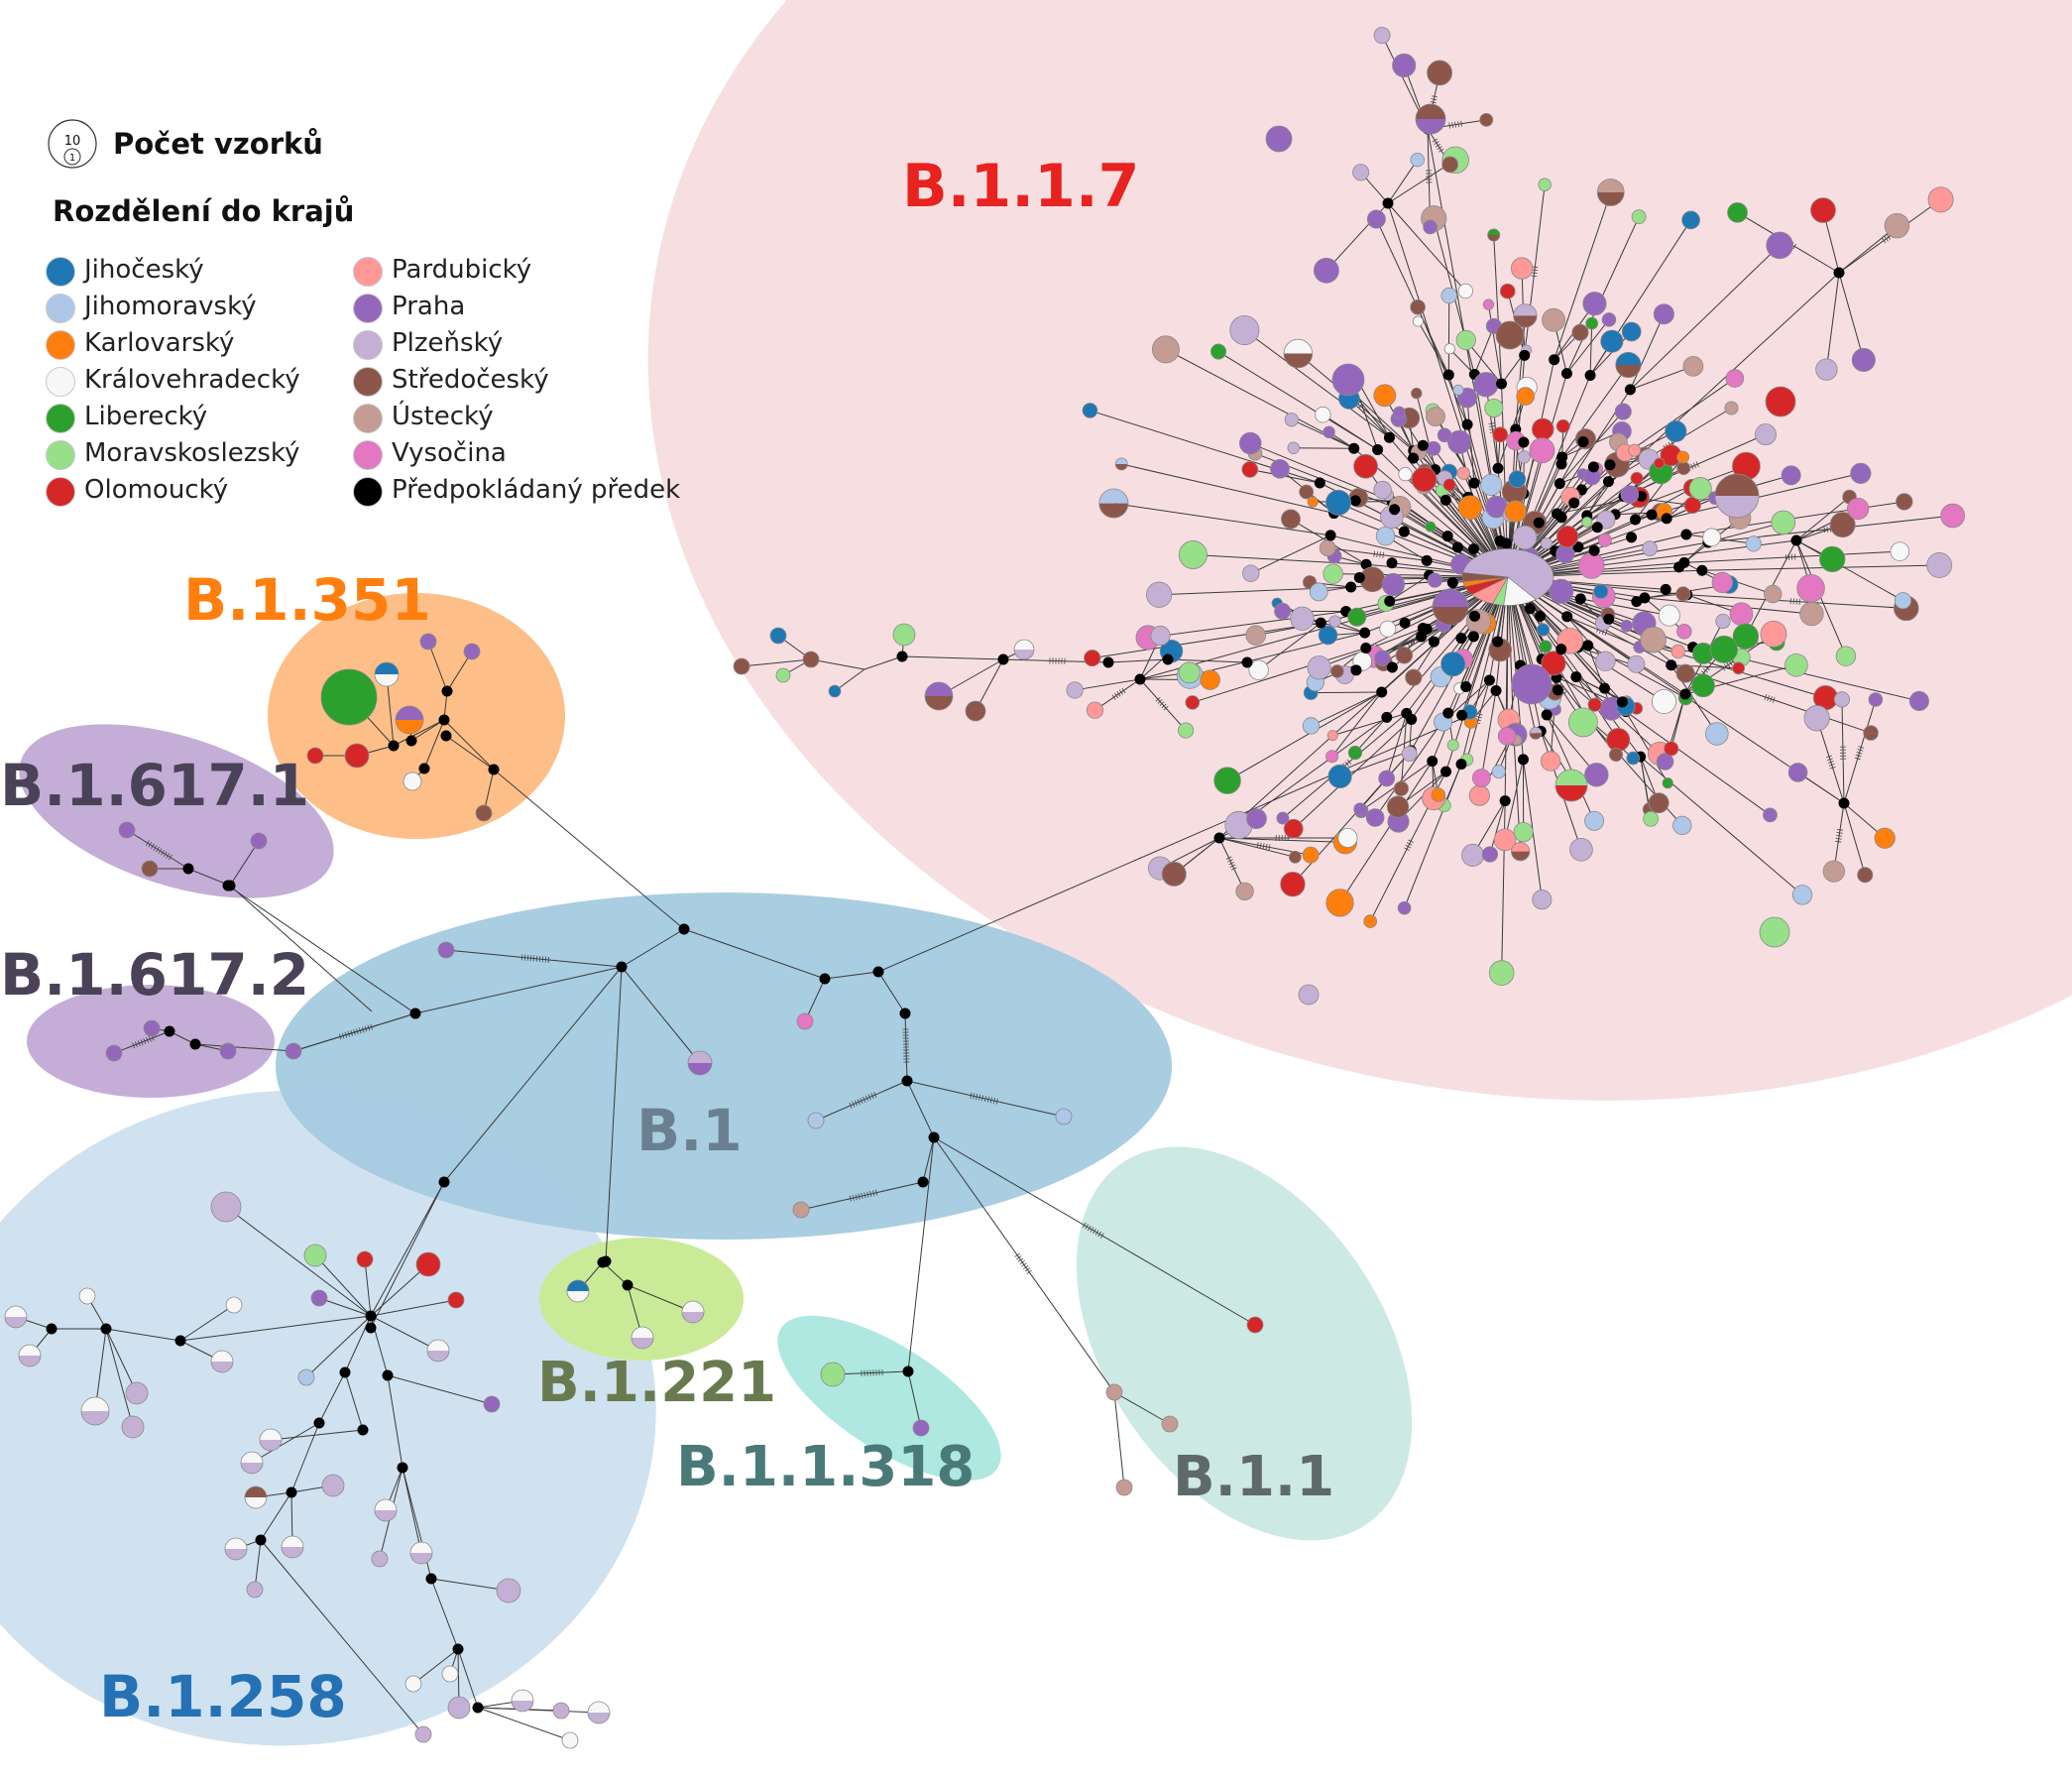 The image size is (2072, 1780). Describe the element at coordinates (307, 600) in the screenshot. I see `clade-label: B.1.351` at that location.